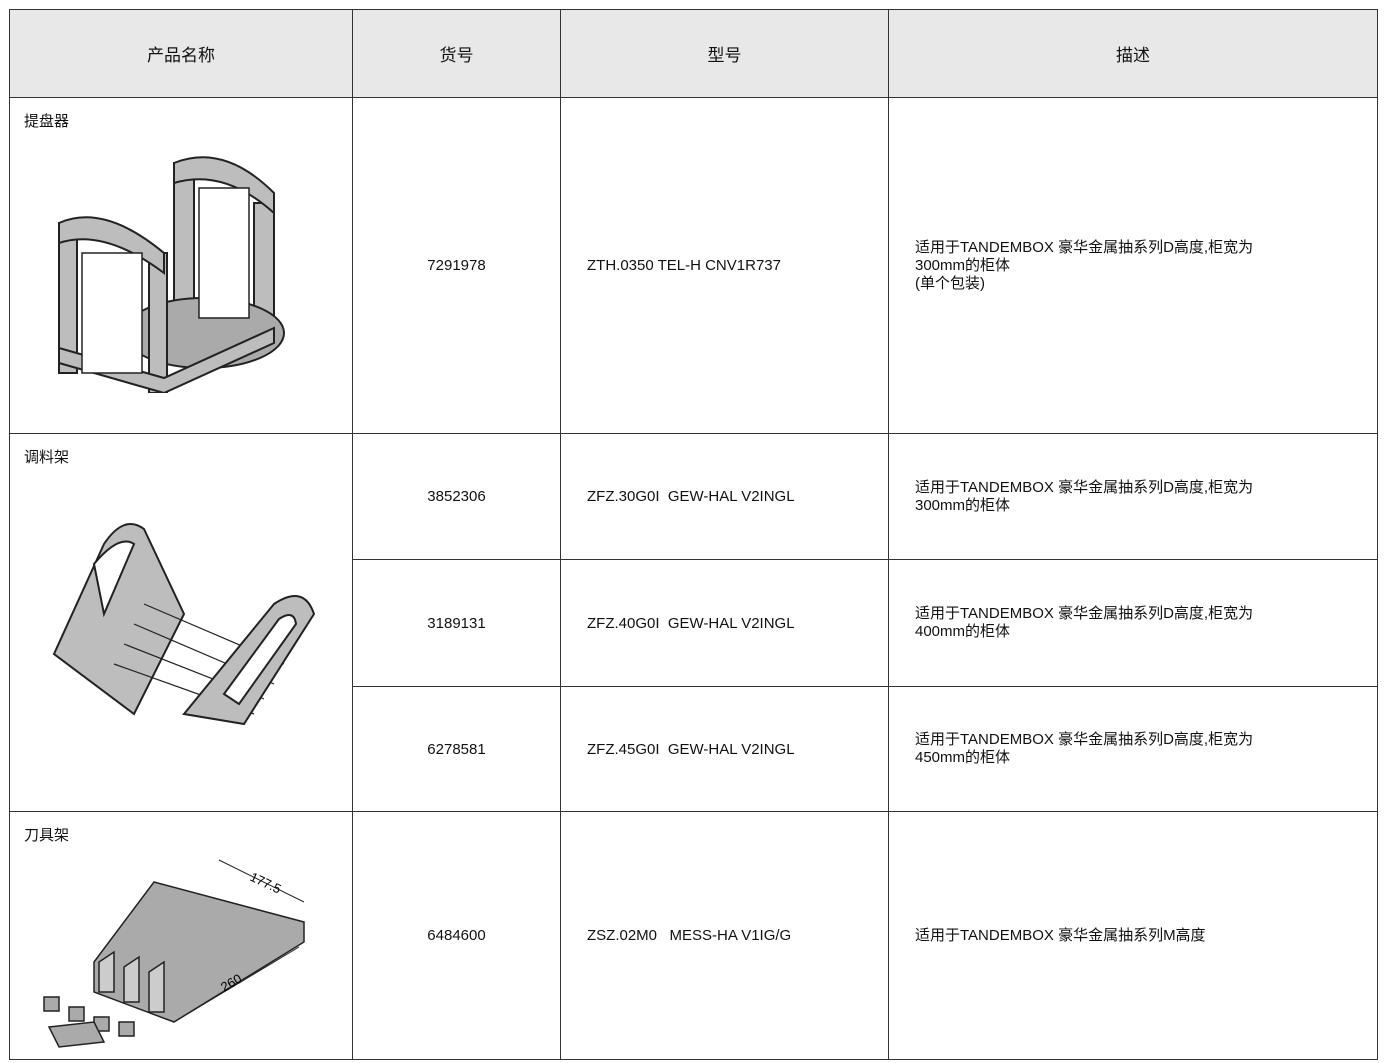 This screenshot has height=1063, width=1386. I want to click on description-cell: 适用于TANDEMBOX 豪华金属抽系列D高度,柜宽为 400mm的柜体, so click(1133, 623).